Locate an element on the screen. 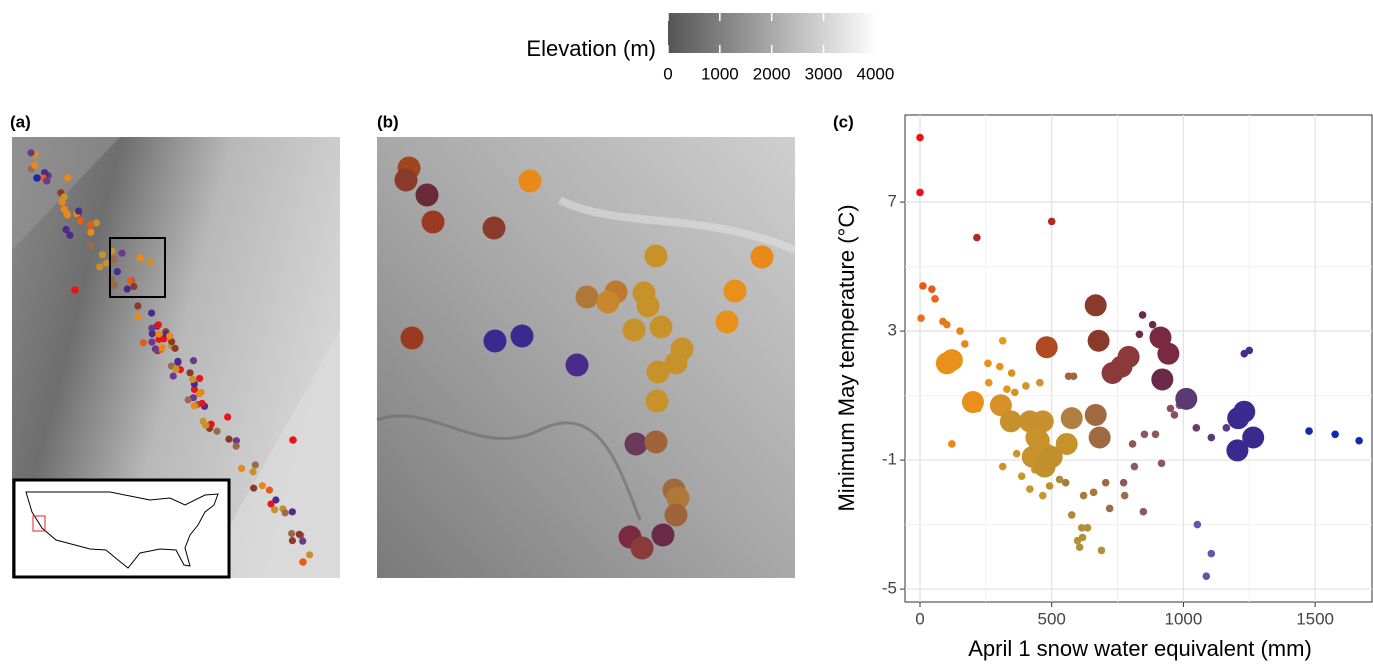 This screenshot has width=1373, height=667. inset is located at coordinates (121, 528).